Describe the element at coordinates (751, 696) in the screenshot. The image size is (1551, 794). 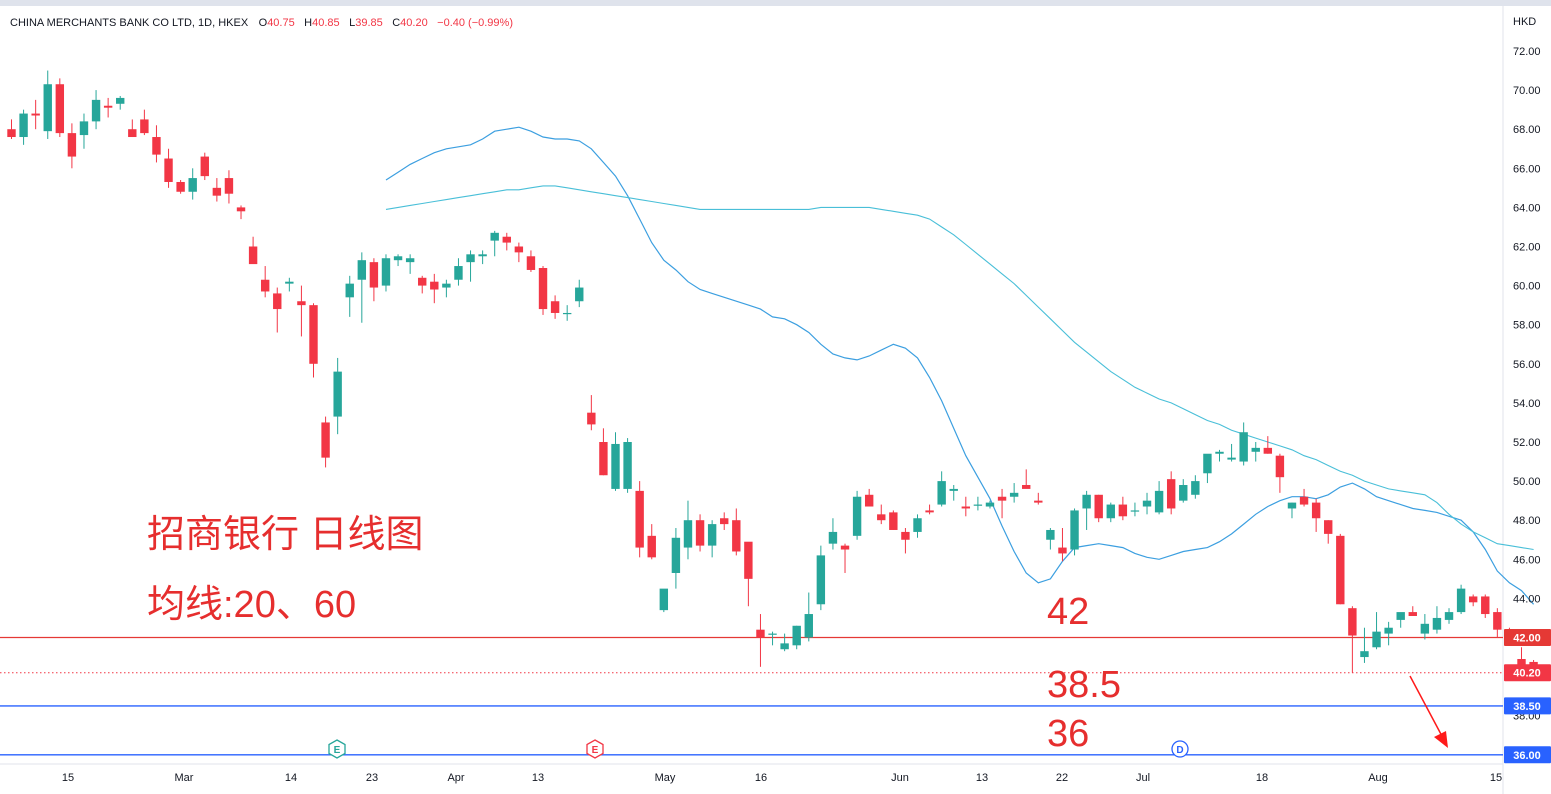
I see `horizontal-levels` at that location.